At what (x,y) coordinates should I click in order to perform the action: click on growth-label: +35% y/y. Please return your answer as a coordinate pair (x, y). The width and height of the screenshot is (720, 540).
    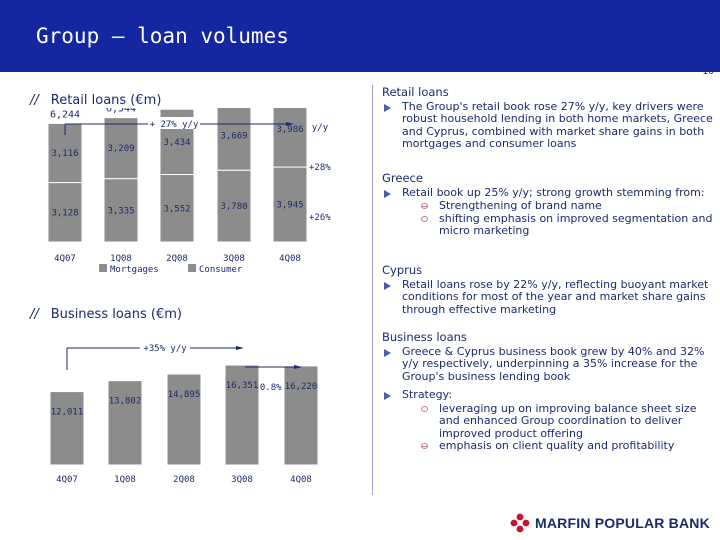
    Looking at the image, I should click on (165, 349).